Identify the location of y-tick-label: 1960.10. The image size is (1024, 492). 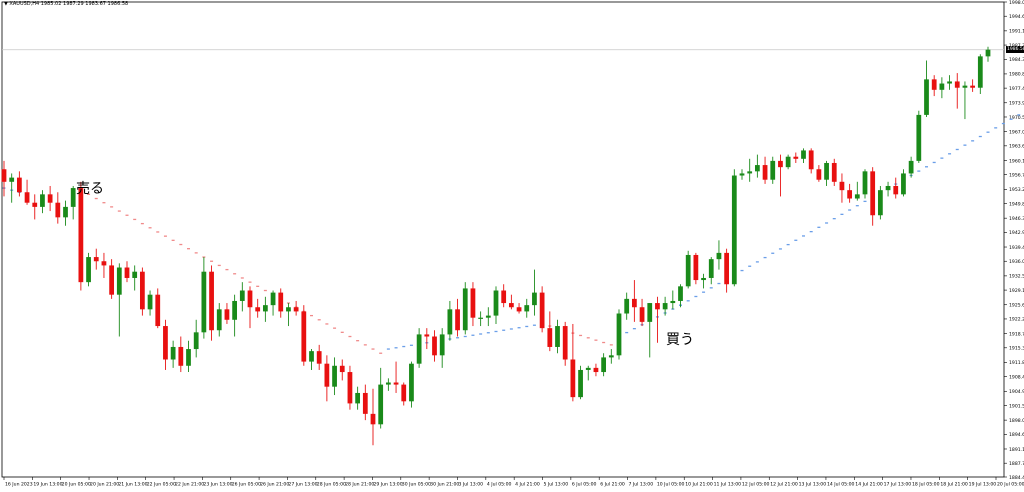
(1016, 161).